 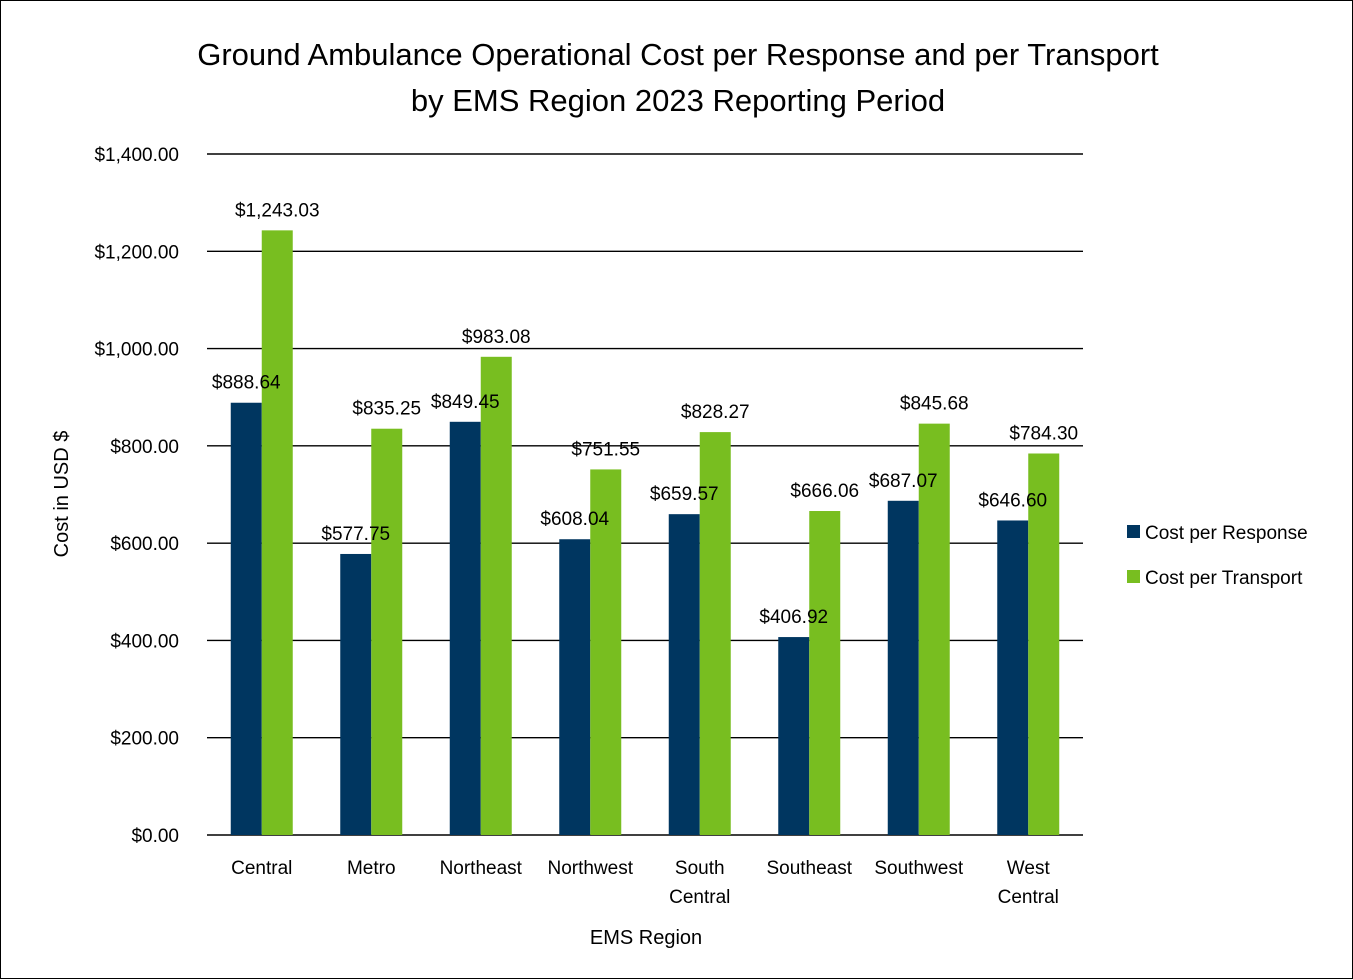 What do you see at coordinates (136, 350) in the screenshot?
I see `y-tick-label: $1,000.00` at bounding box center [136, 350].